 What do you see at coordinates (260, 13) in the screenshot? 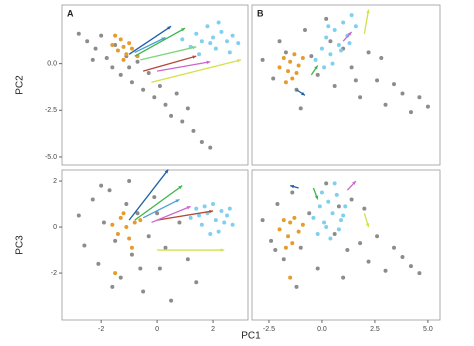
I see `panel-label: B` at bounding box center [260, 13].